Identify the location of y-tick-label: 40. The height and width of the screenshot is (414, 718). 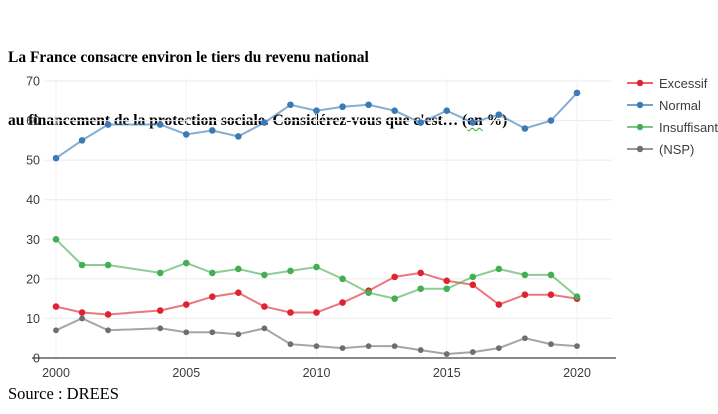
(33, 200).